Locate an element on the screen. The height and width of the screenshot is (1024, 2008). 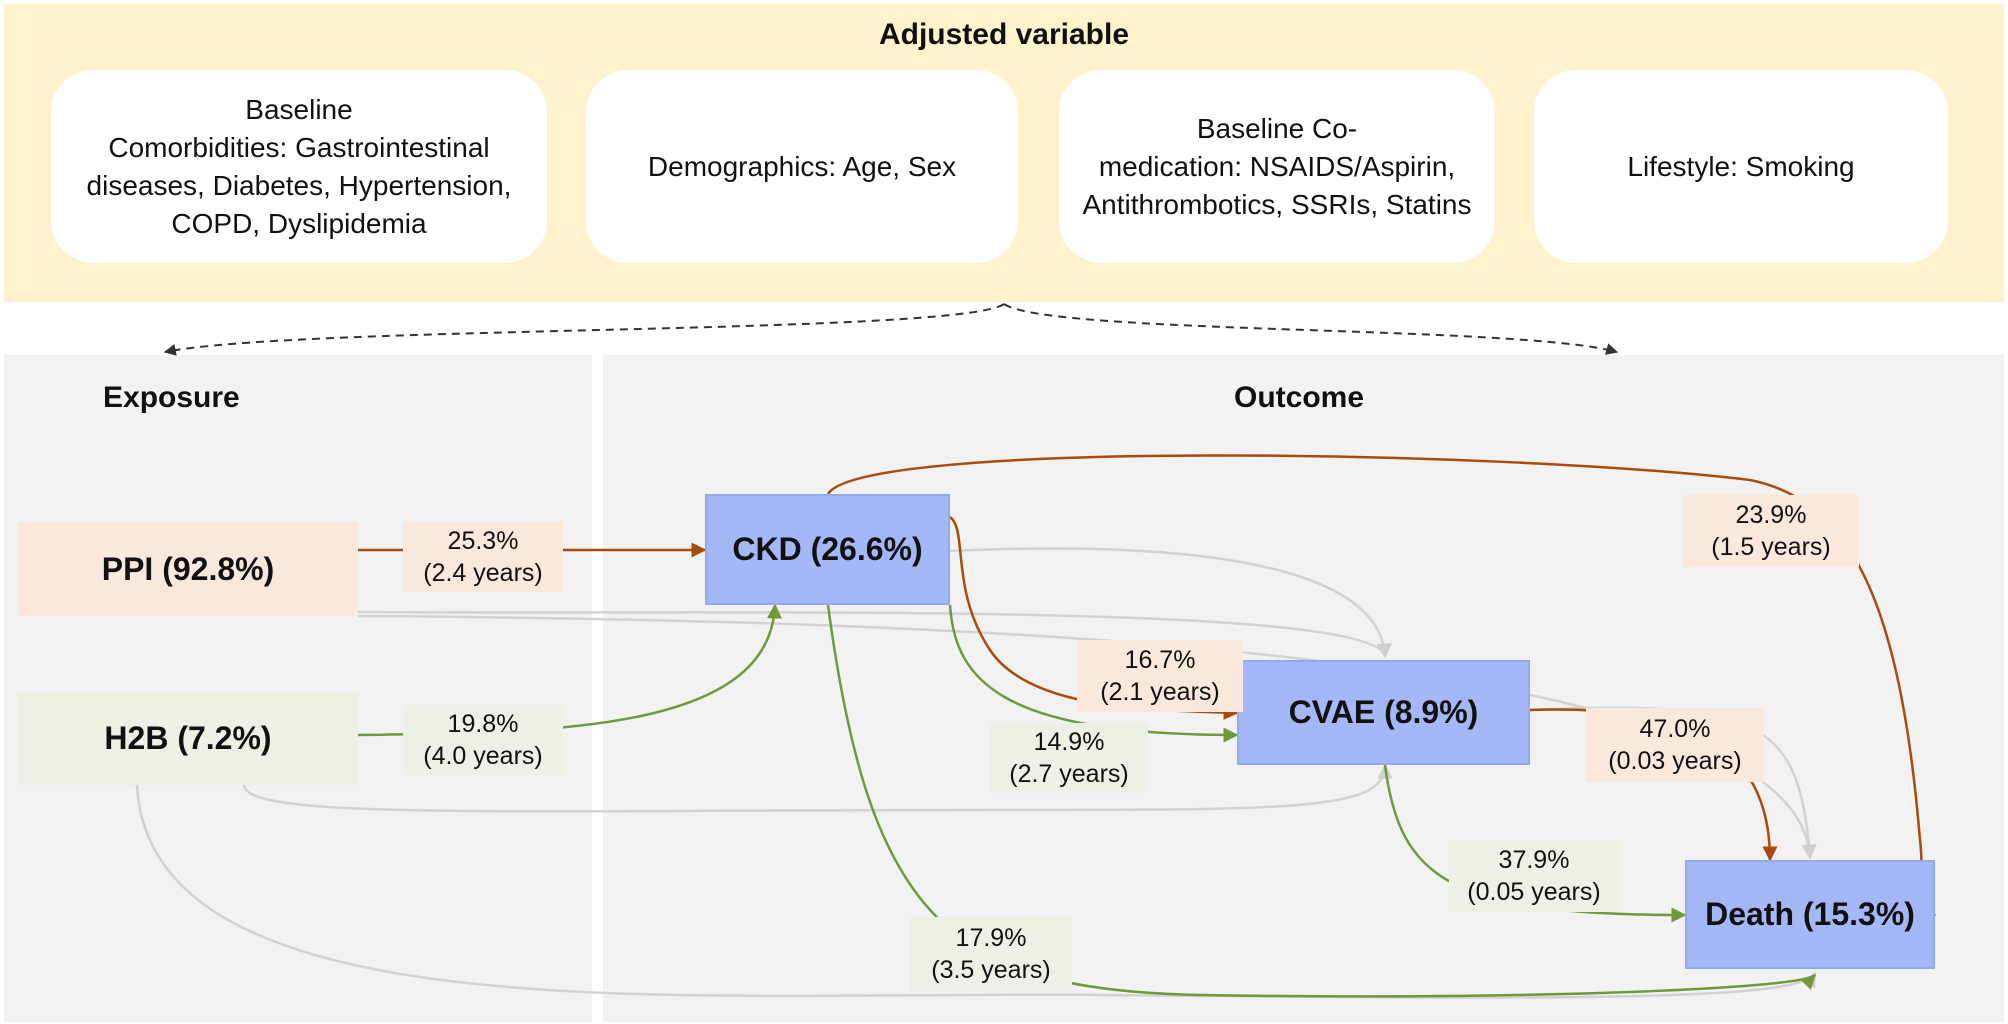
death-label: Death (15.3%) is located at coordinates (1810, 914).